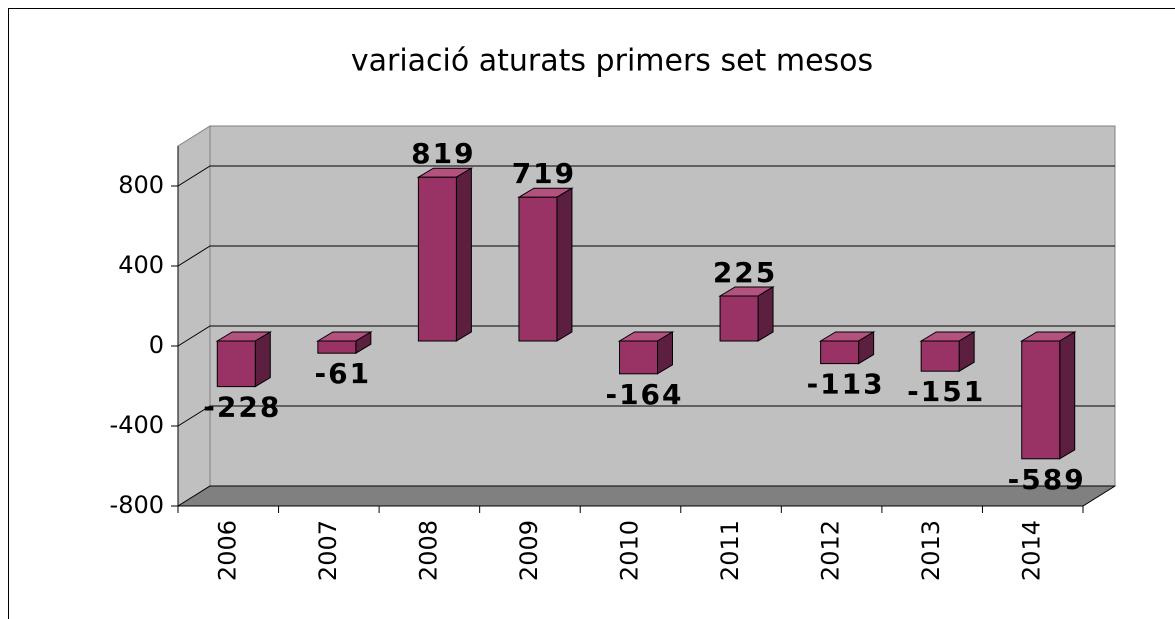 This screenshot has height=619, width=1175. Describe the element at coordinates (730, 550) in the screenshot. I see `x-tick-label: 2011` at that location.